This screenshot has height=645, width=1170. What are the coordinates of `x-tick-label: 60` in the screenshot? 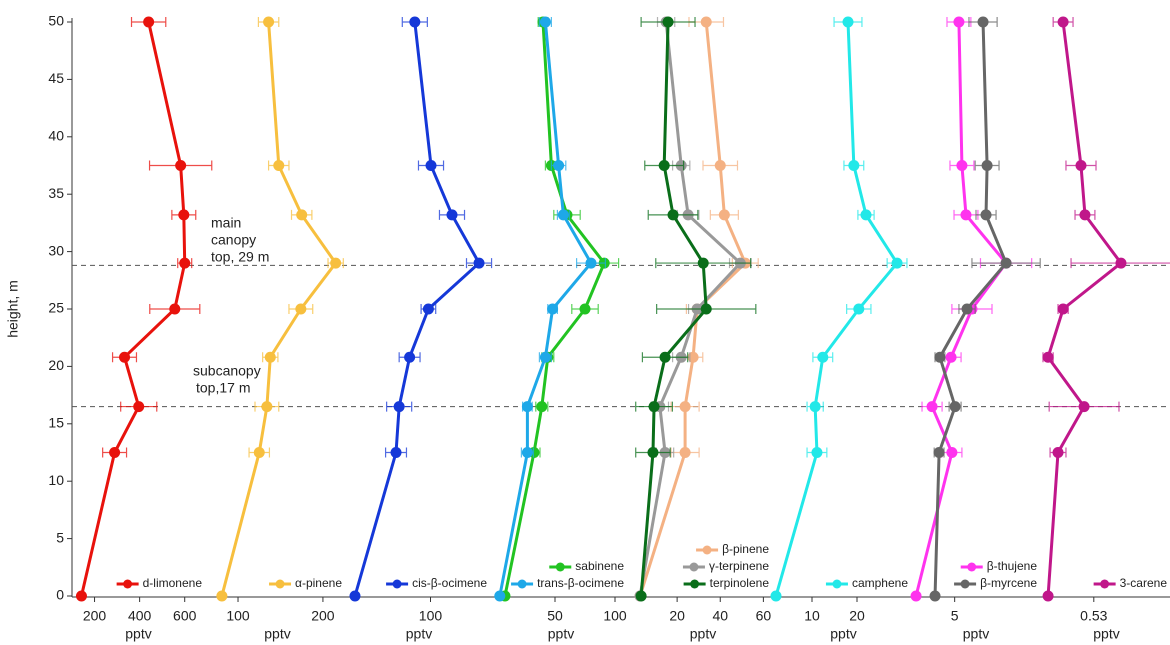 It's located at (764, 616).